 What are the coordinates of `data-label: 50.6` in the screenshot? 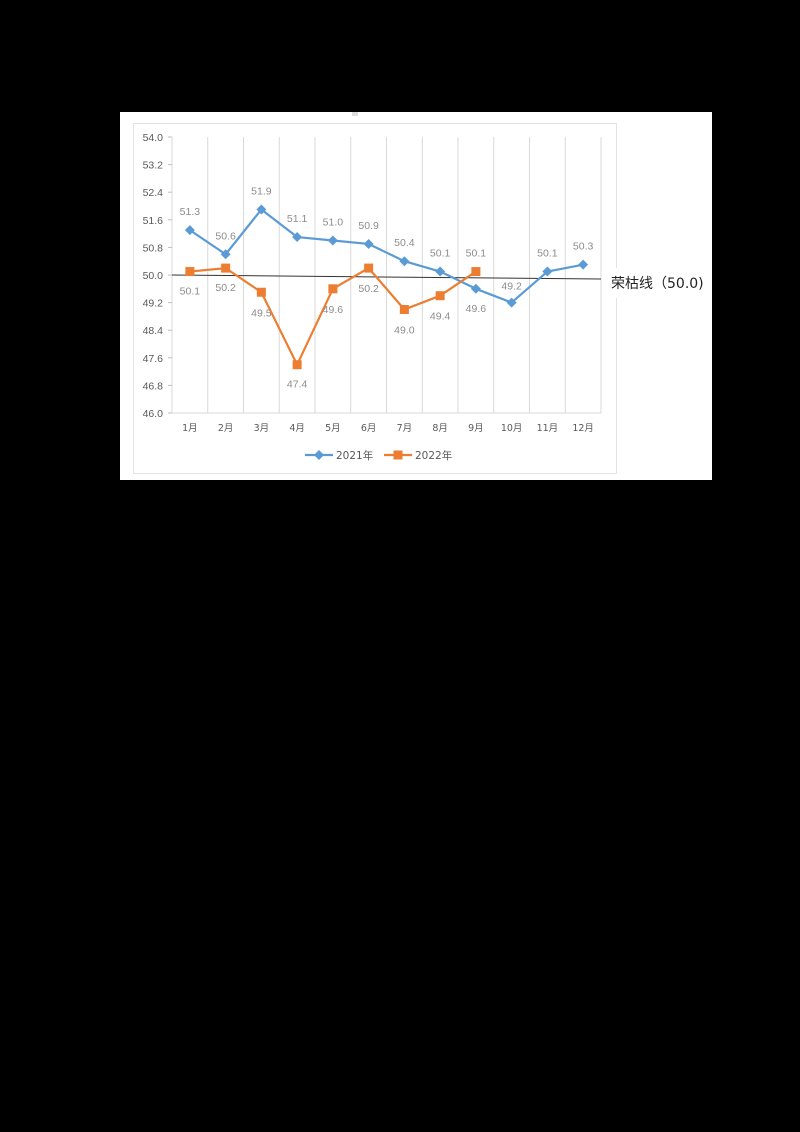 It's located at (225, 236).